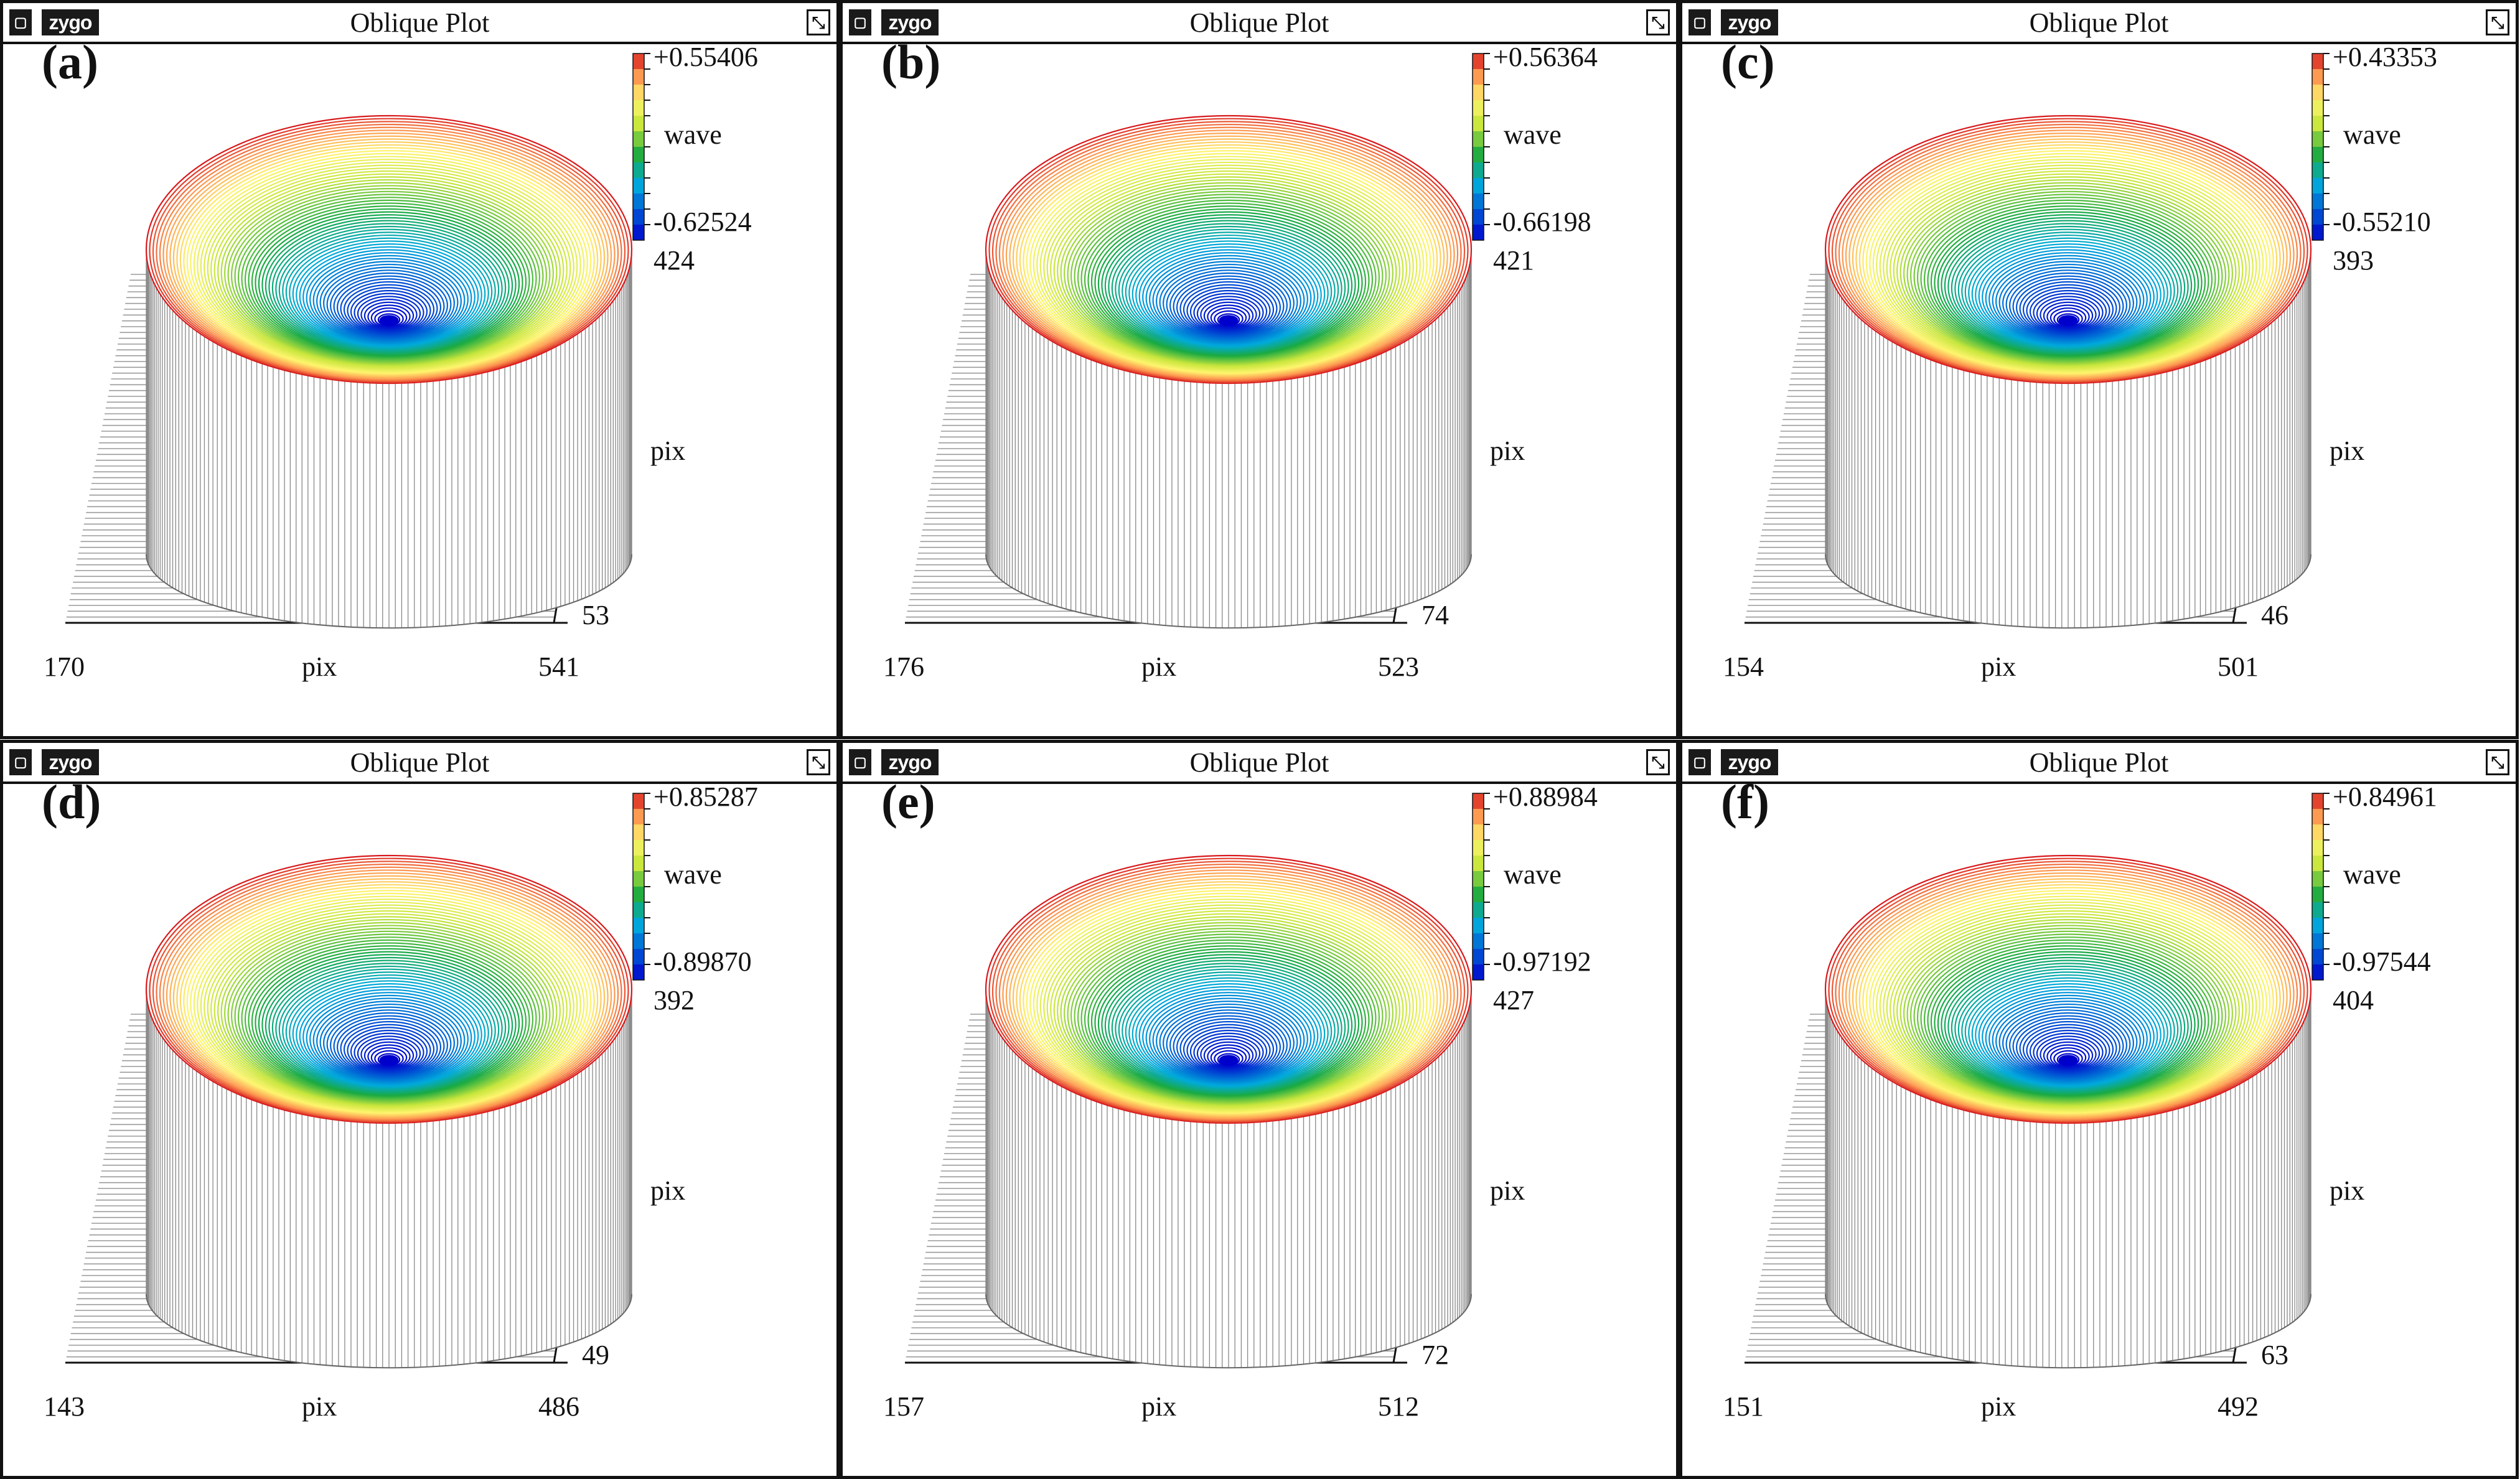 The height and width of the screenshot is (1479, 2520). I want to click on oblique-surface-plot: (e) +0.88984 wave -0.97192 427 pix 72 157 pix 512, so click(1239, 1103).